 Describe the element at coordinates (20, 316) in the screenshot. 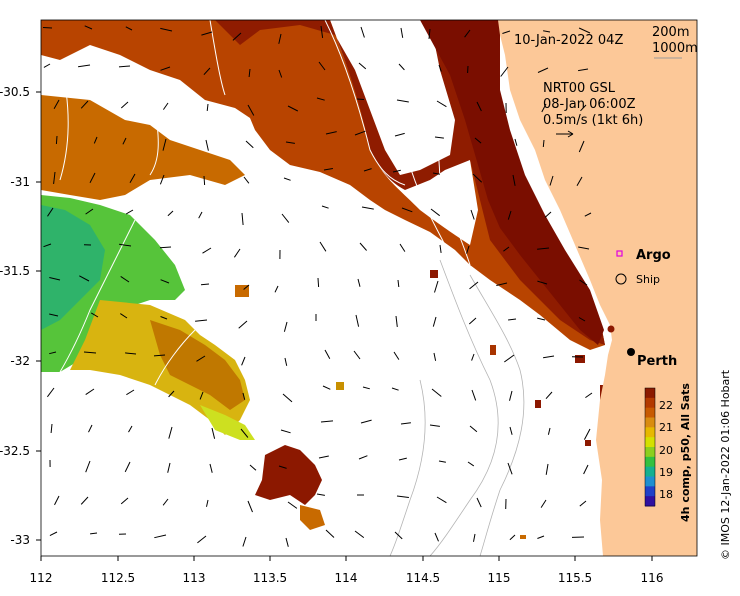

I see `y-axis: -30.5 -31 -31.5 -32 -32.5 -33` at that location.